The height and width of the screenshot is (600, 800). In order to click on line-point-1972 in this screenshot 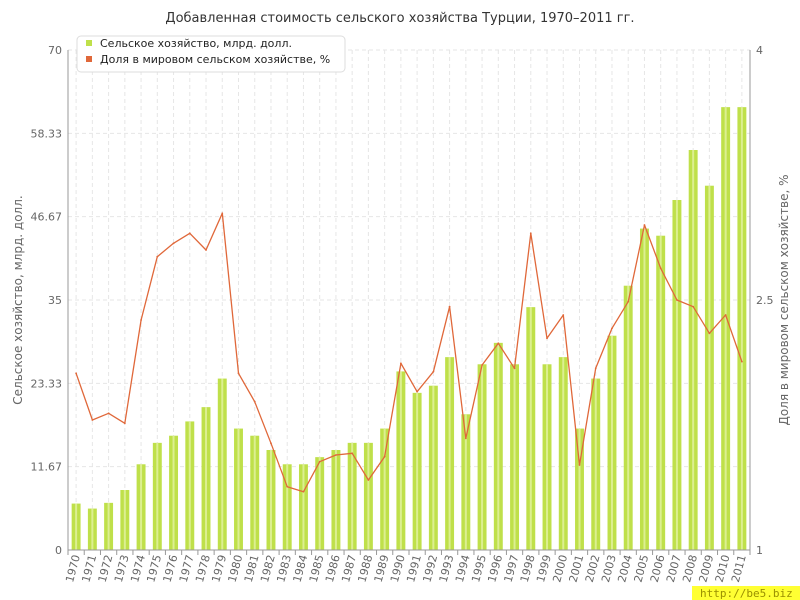, I will do `click(108, 413)`.